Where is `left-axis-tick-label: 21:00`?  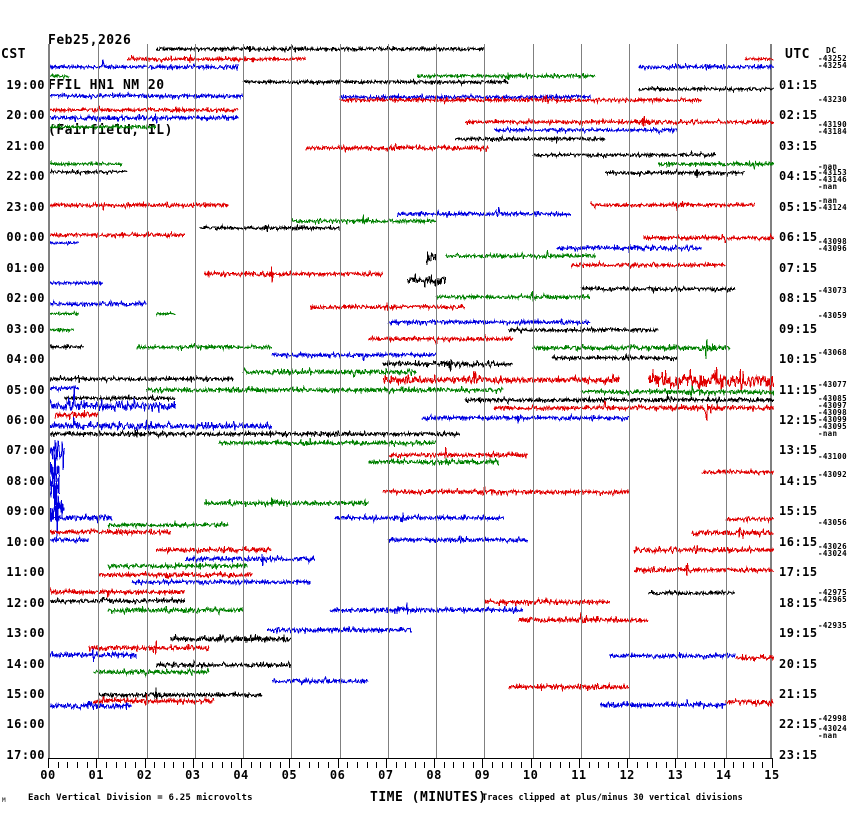
left-axis-tick-label: 21:00 is located at coordinates (25, 145).